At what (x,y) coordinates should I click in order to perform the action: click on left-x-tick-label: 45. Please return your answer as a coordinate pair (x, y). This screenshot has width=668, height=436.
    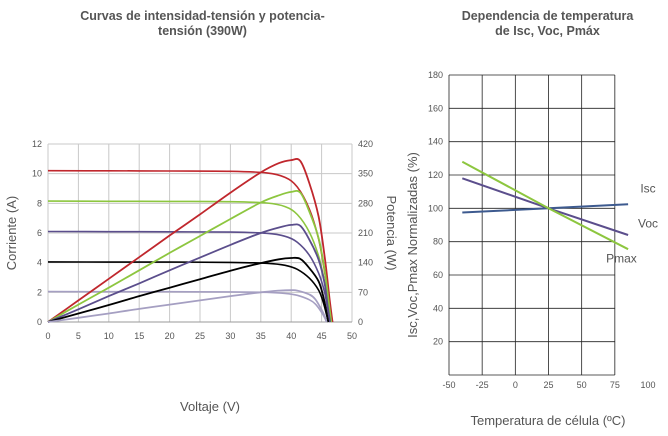
    Looking at the image, I should click on (322, 336).